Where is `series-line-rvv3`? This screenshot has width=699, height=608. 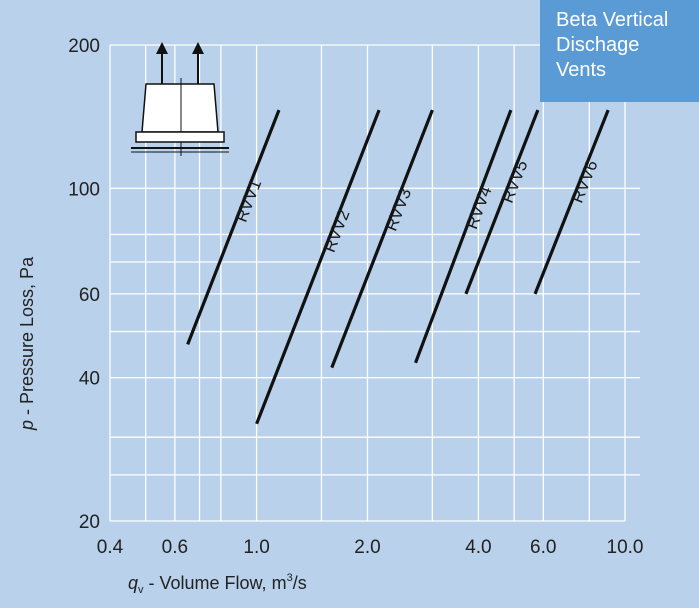
series-line-rvv3 is located at coordinates (382, 239).